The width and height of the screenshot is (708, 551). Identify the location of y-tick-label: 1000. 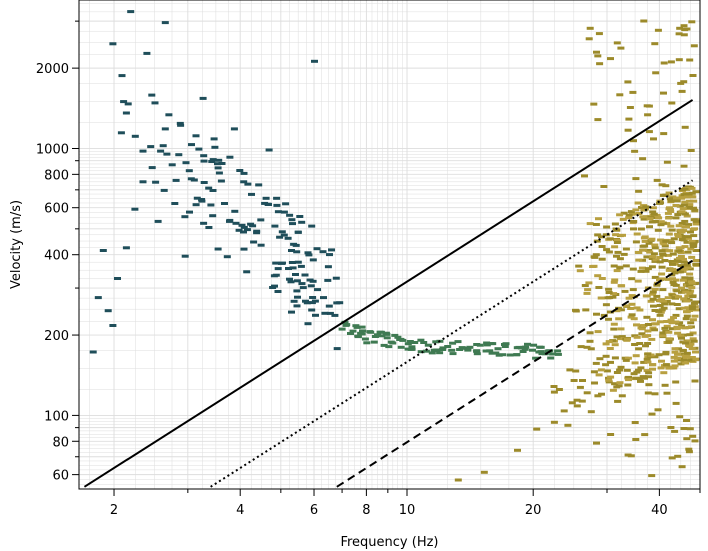
(52, 149).